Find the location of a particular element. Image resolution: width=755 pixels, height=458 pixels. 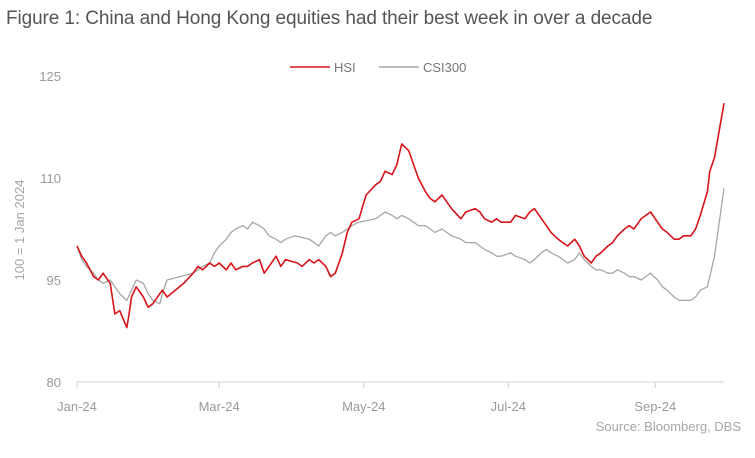

legend-label-csi300: CSI300 is located at coordinates (444, 67).